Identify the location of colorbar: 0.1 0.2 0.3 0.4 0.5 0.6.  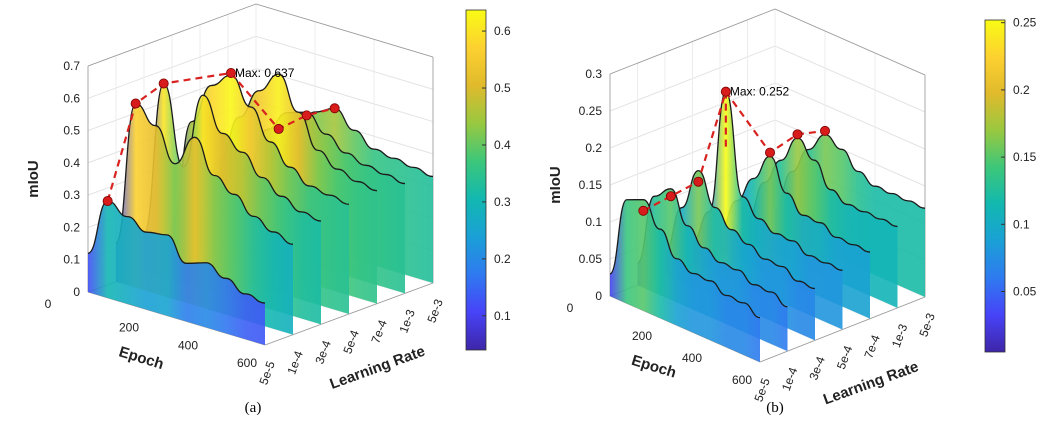
(488, 180).